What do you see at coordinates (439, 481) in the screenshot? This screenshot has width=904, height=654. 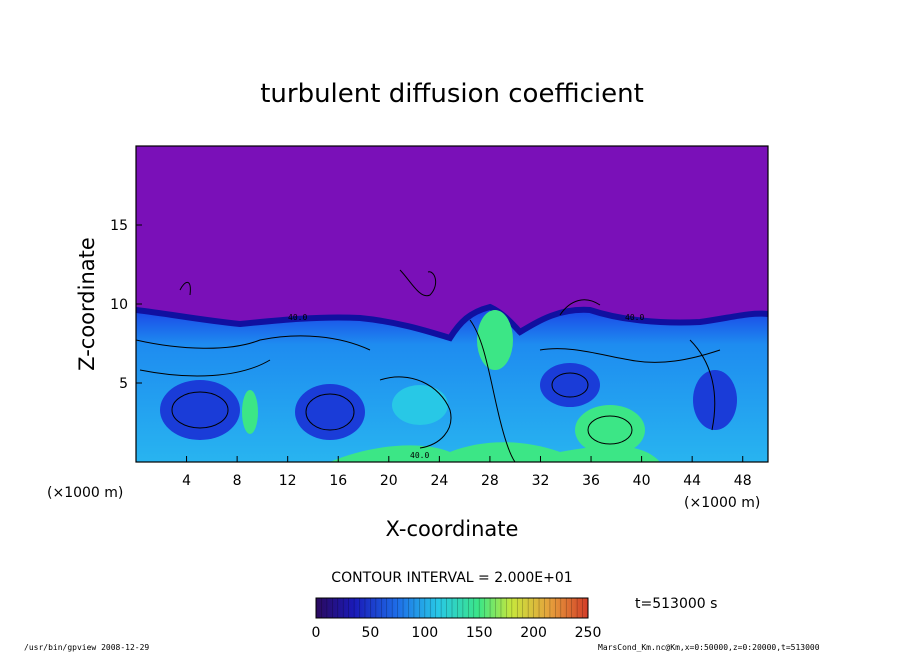 I see `x-tick-label: 24` at bounding box center [439, 481].